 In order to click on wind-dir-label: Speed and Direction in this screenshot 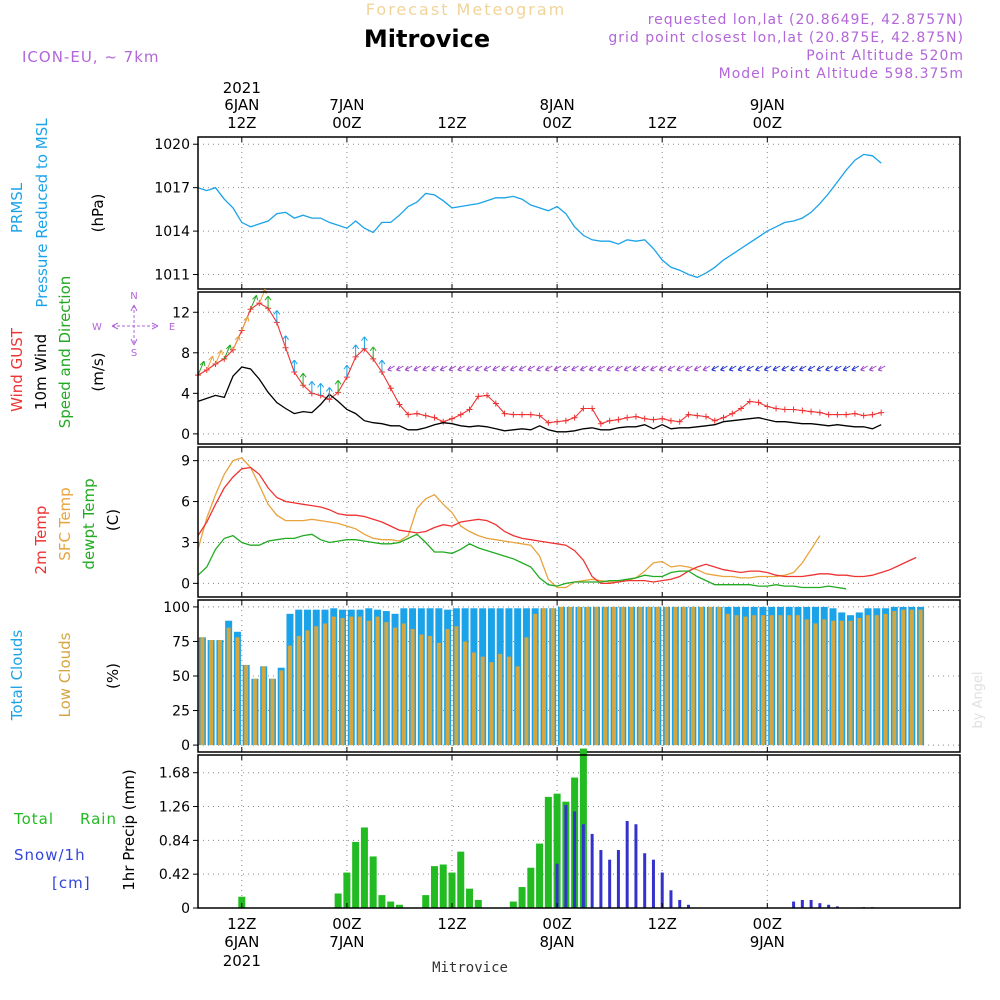, I will do `click(65, 352)`.